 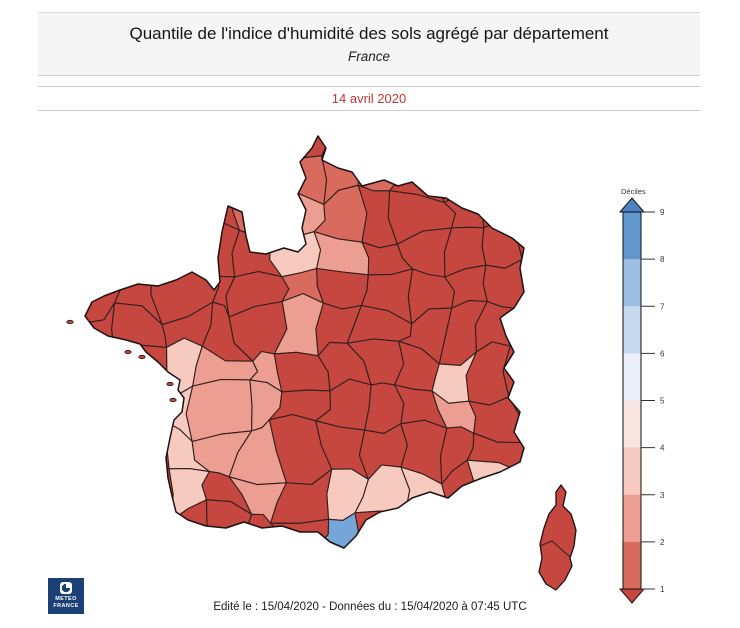 I want to click on corsica-outline, so click(x=557, y=537).